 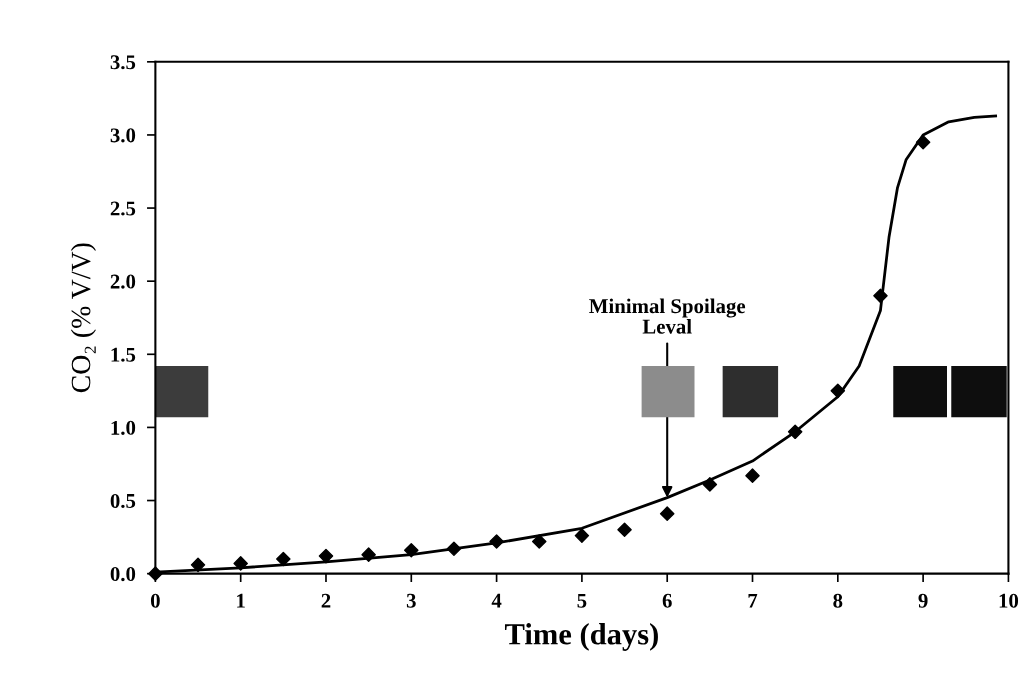 I want to click on y-axis-title: CO₂ (% V/V), so click(x=83, y=318).